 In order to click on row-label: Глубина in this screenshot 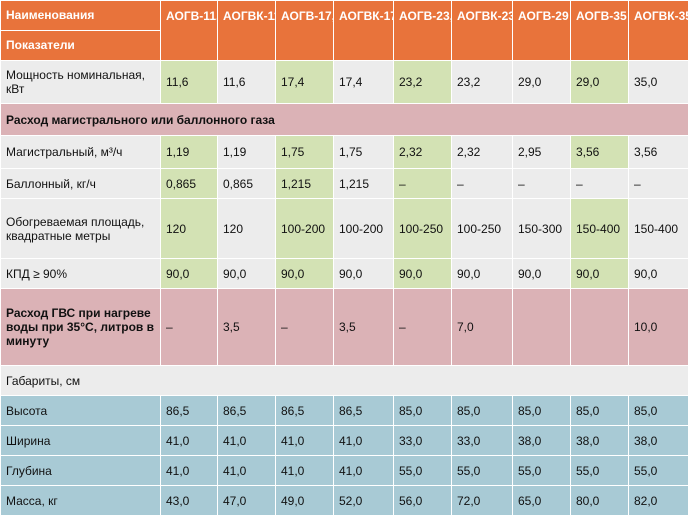, I will do `click(80, 470)`.